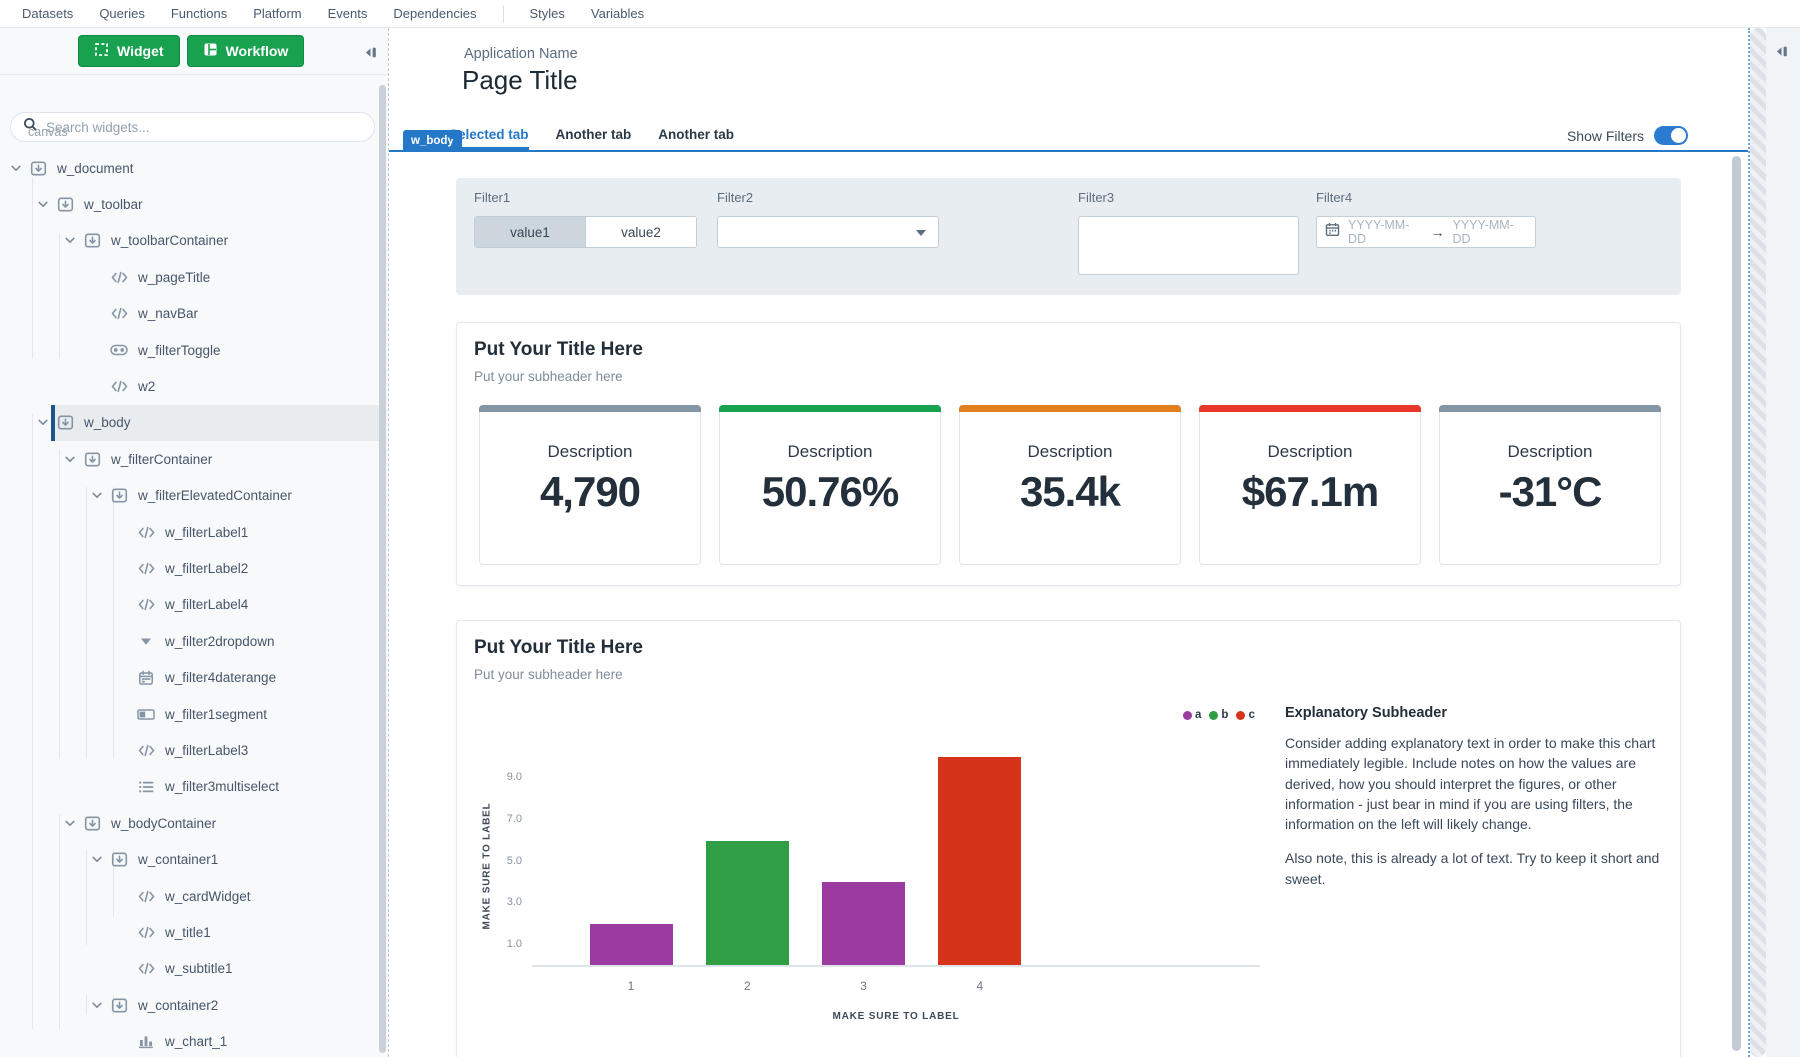 The width and height of the screenshot is (1800, 1057). Describe the element at coordinates (229, 823) in the screenshot. I see `tree-item-w_bodyContainer: w_bodyContainer` at that location.